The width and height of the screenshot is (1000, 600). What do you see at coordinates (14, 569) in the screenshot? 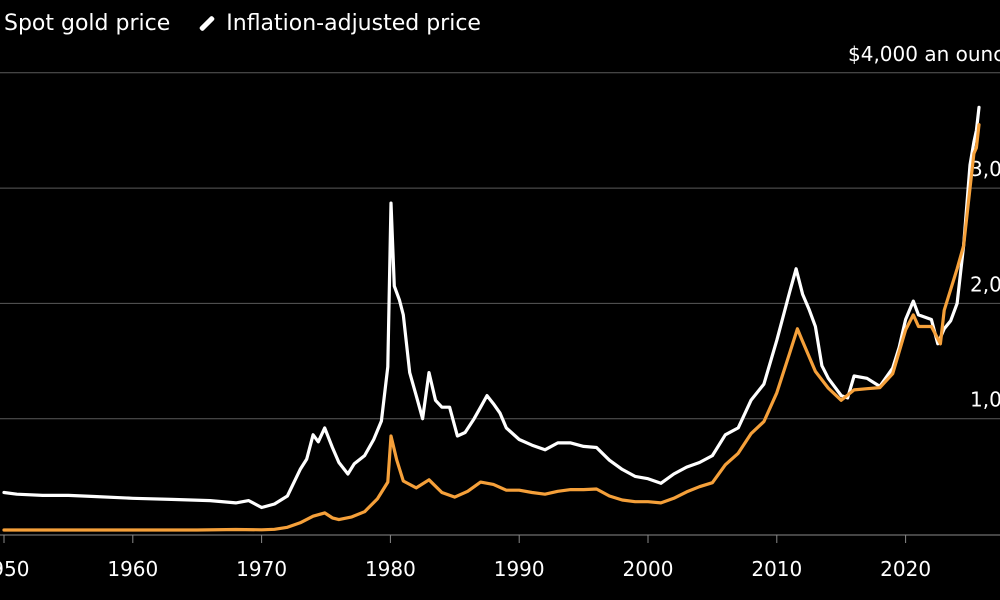
I see `x-tick-label-1950: 1950` at bounding box center [14, 569].